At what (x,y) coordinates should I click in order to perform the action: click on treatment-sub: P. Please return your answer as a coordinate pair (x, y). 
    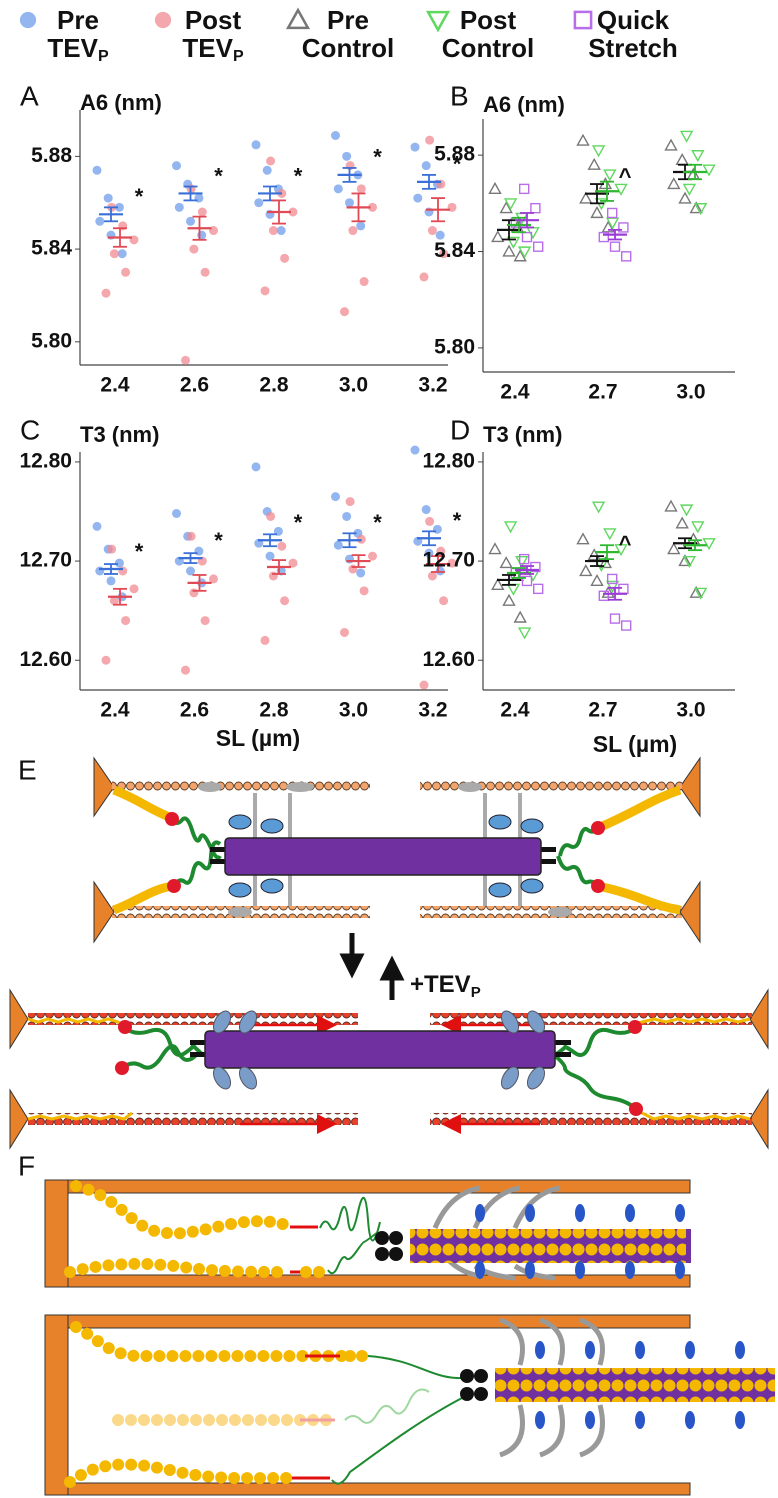
    Looking at the image, I should click on (476, 992).